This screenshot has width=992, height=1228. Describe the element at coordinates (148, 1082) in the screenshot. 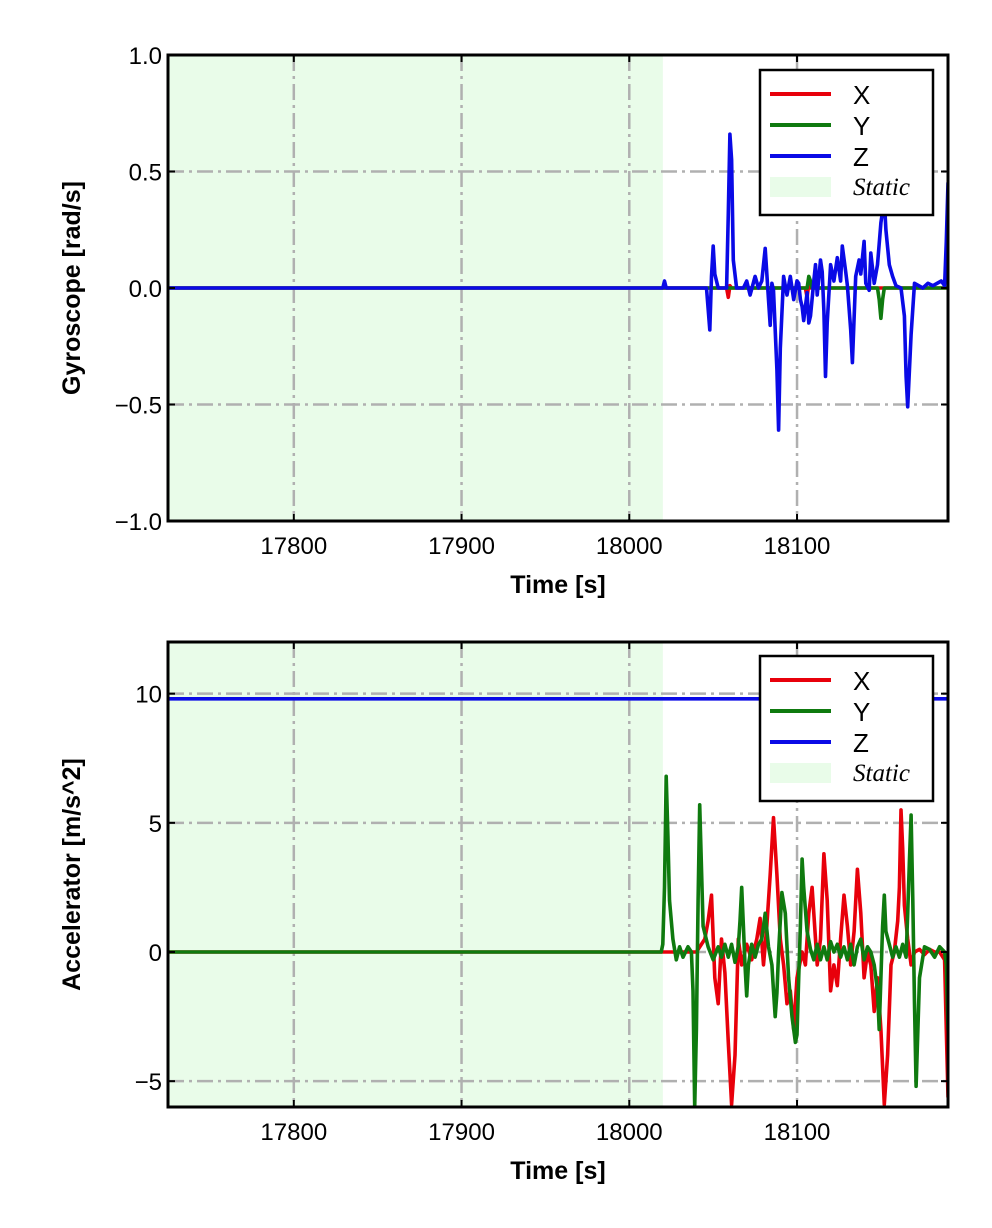

I see `y-tick-label: −5` at that location.